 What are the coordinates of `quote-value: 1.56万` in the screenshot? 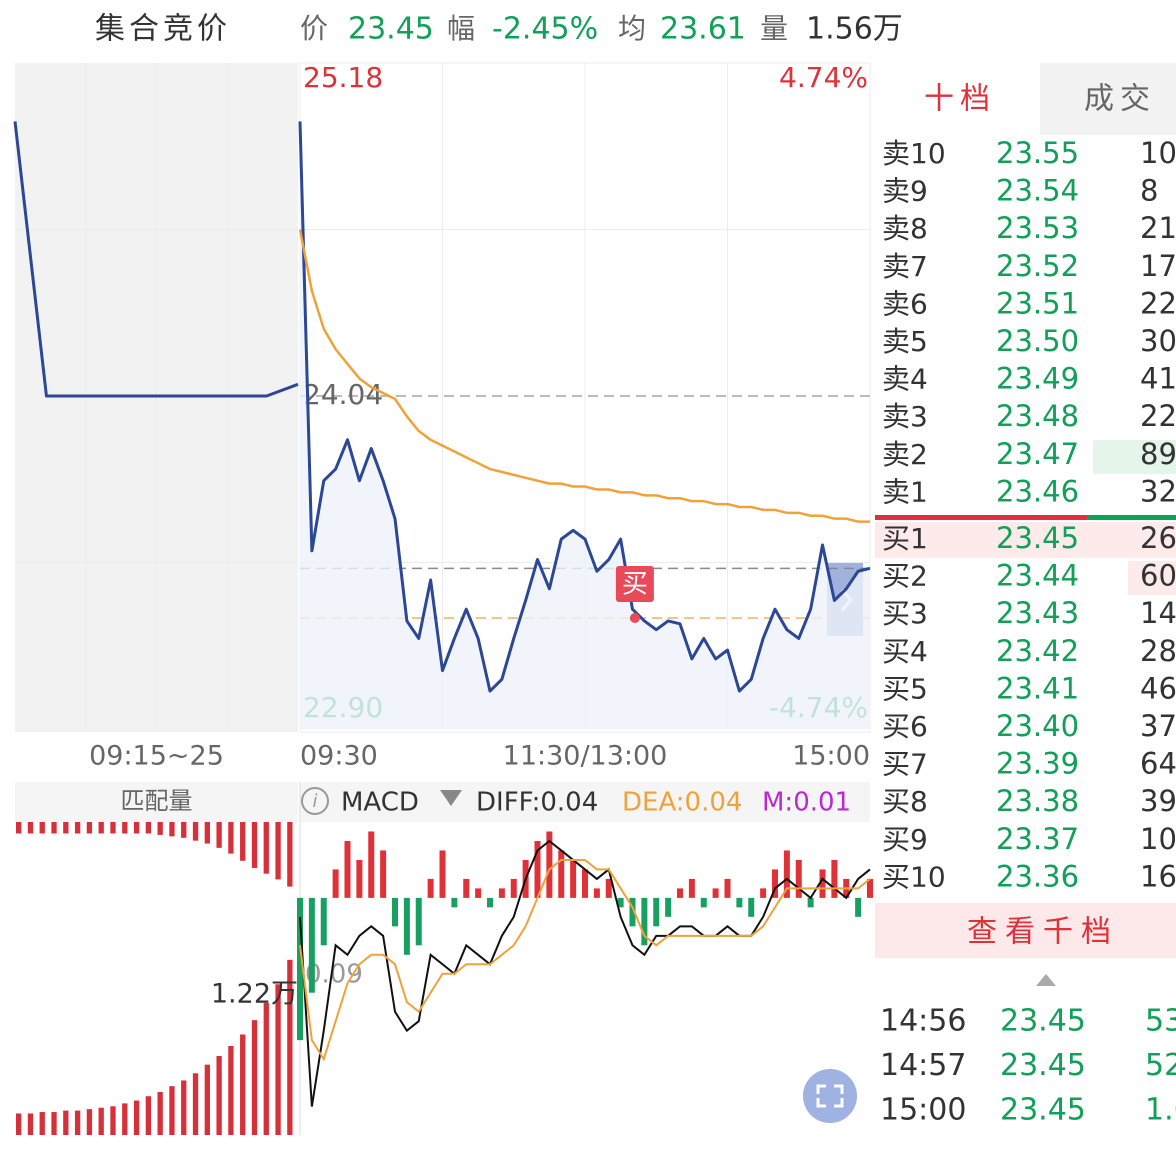 It's located at (854, 29).